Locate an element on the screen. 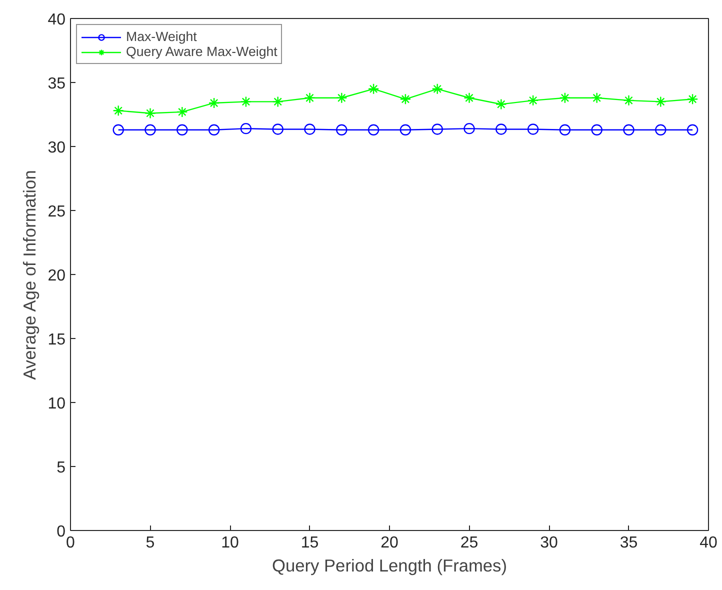 This screenshot has height=590, width=722. x-tick-label: 30 is located at coordinates (549, 543).